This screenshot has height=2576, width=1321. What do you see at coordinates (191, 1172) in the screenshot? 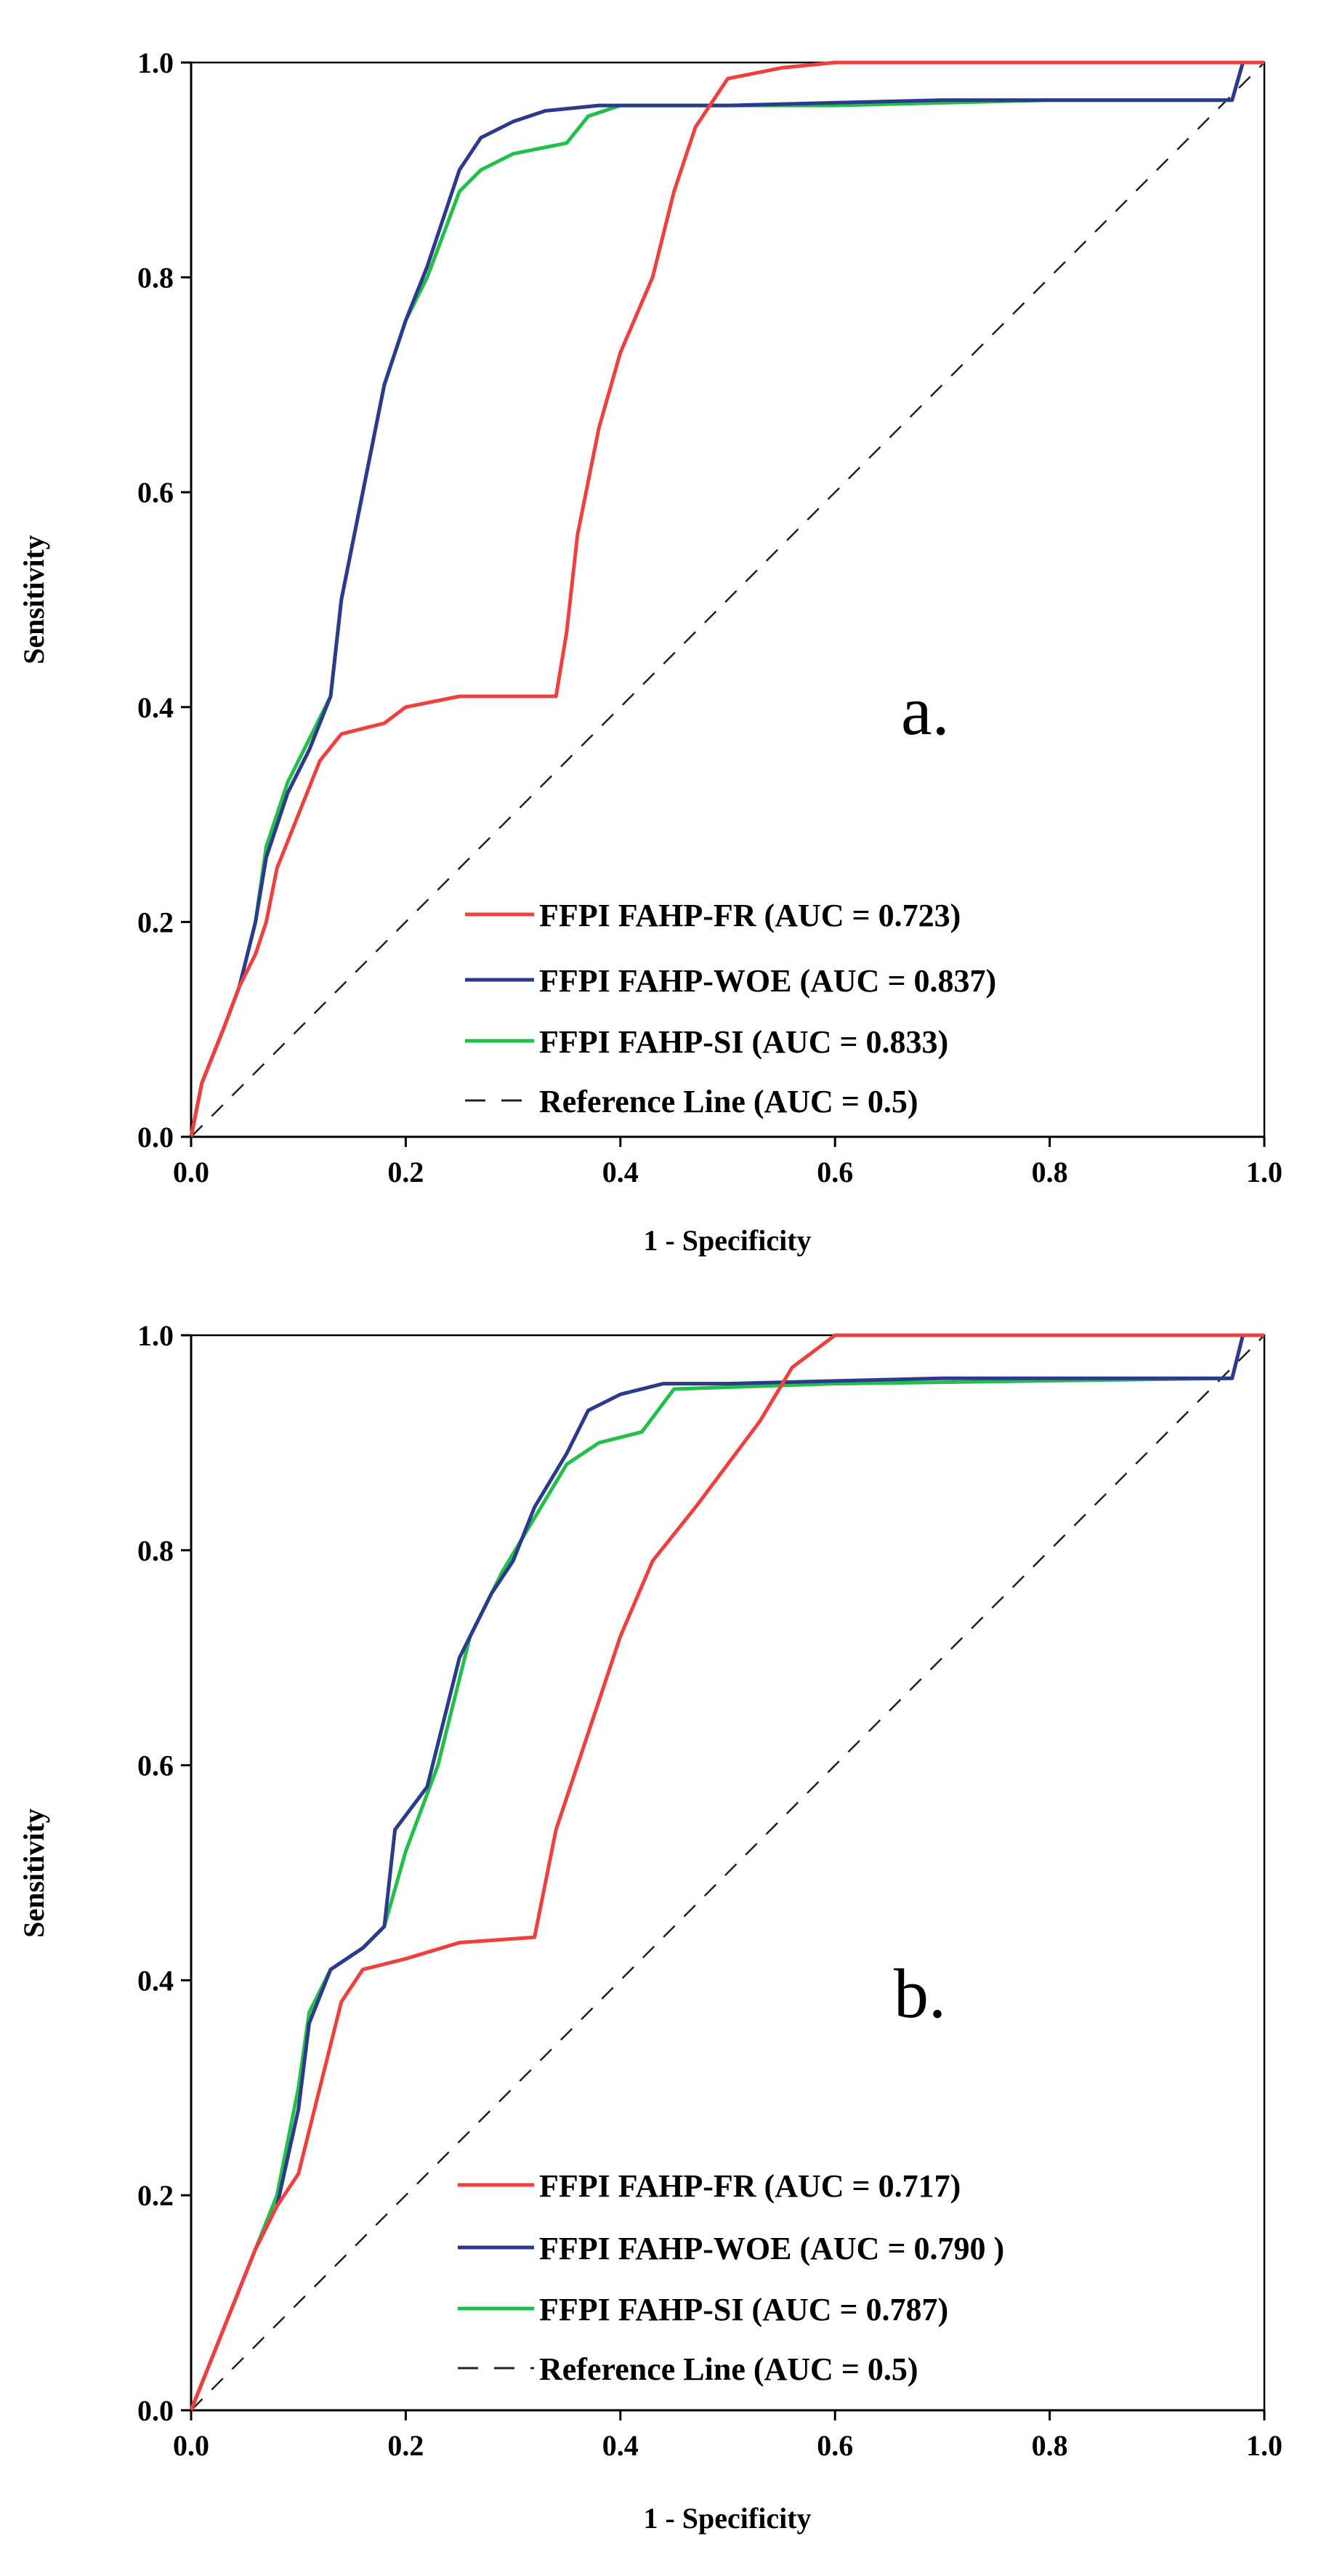
I see `panel-a-x-tick-label-0: 0.0` at bounding box center [191, 1172].